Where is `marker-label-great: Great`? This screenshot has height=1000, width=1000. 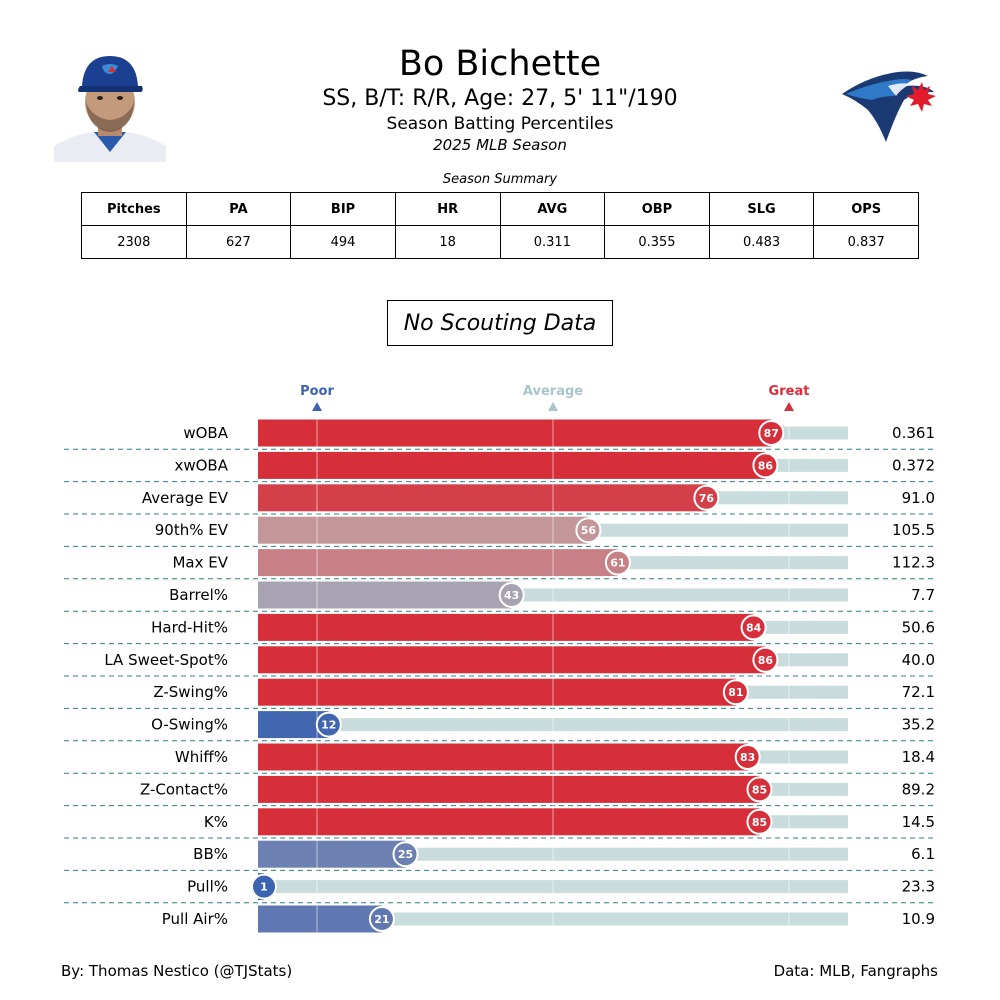 marker-label-great: Great is located at coordinates (789, 391).